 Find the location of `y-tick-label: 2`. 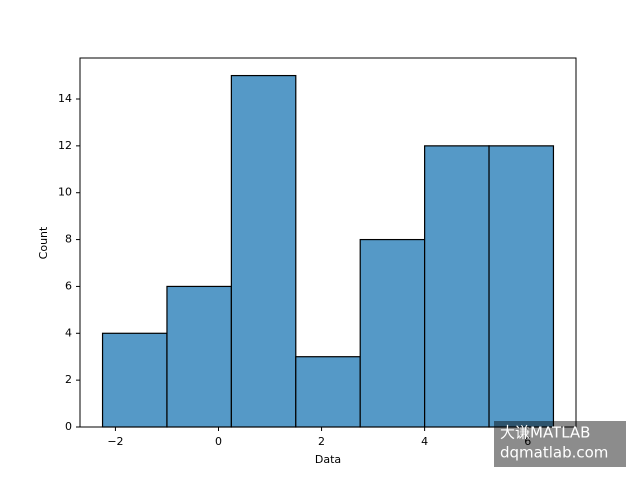

y-tick-label: 2 is located at coordinates (68, 379).